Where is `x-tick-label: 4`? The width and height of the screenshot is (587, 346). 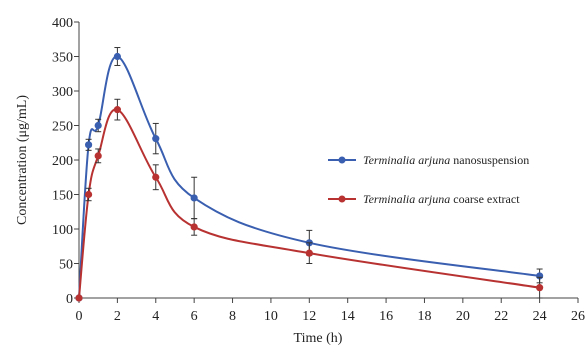
x-tick-label: 4 is located at coordinates (155, 316).